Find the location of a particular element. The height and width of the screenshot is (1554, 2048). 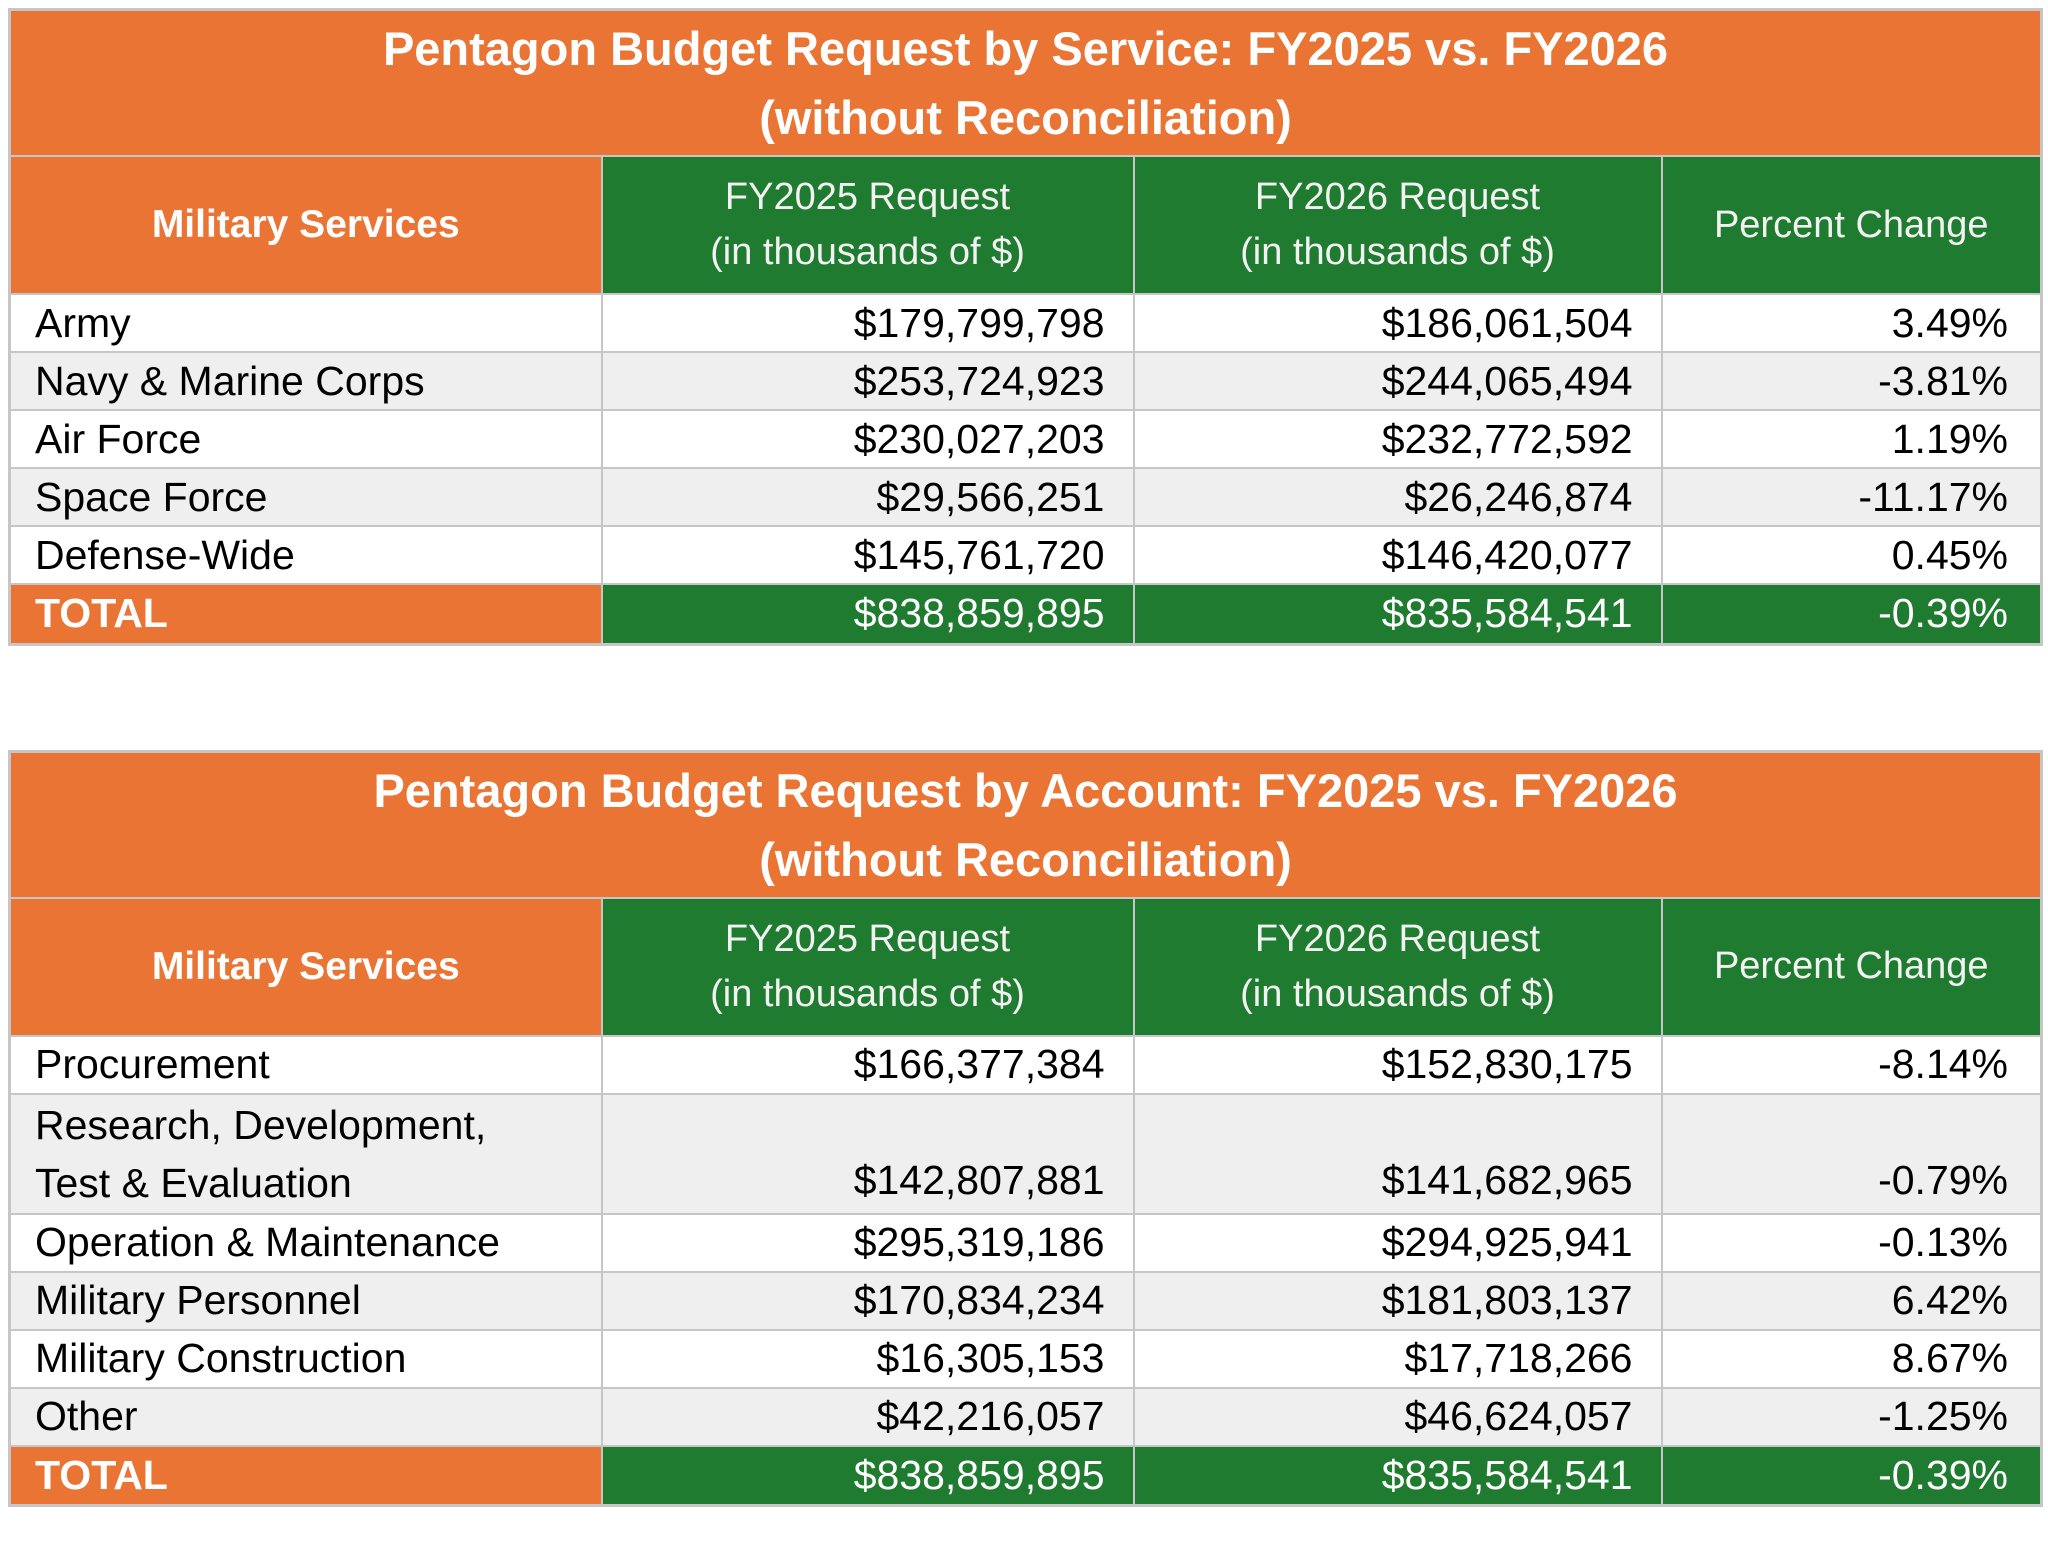

fy2025-value-cell: $166,377,384 is located at coordinates (867, 1064).